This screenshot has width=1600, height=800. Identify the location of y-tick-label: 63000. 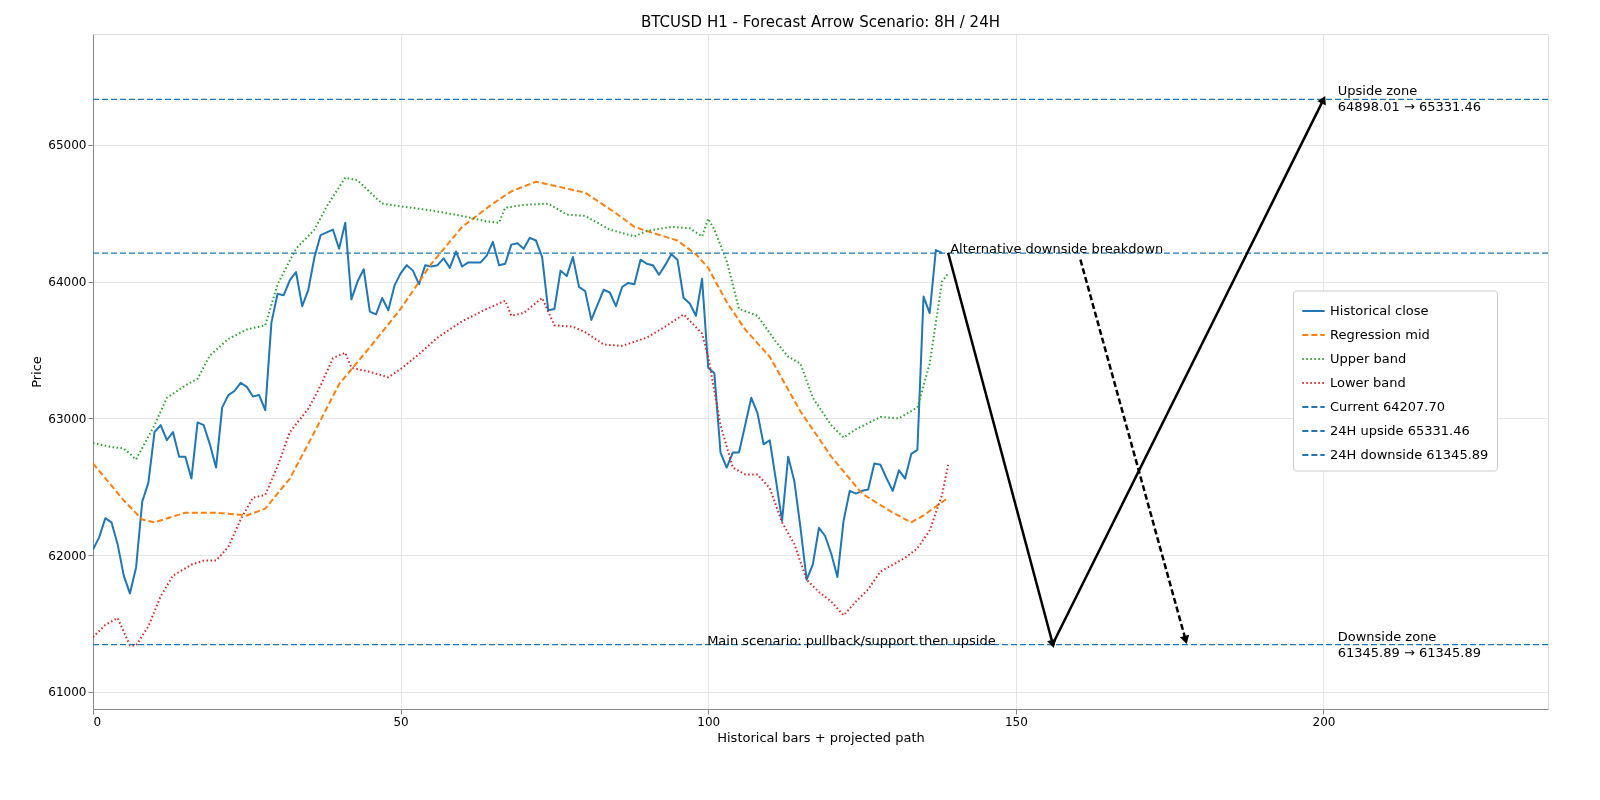
(67, 418).